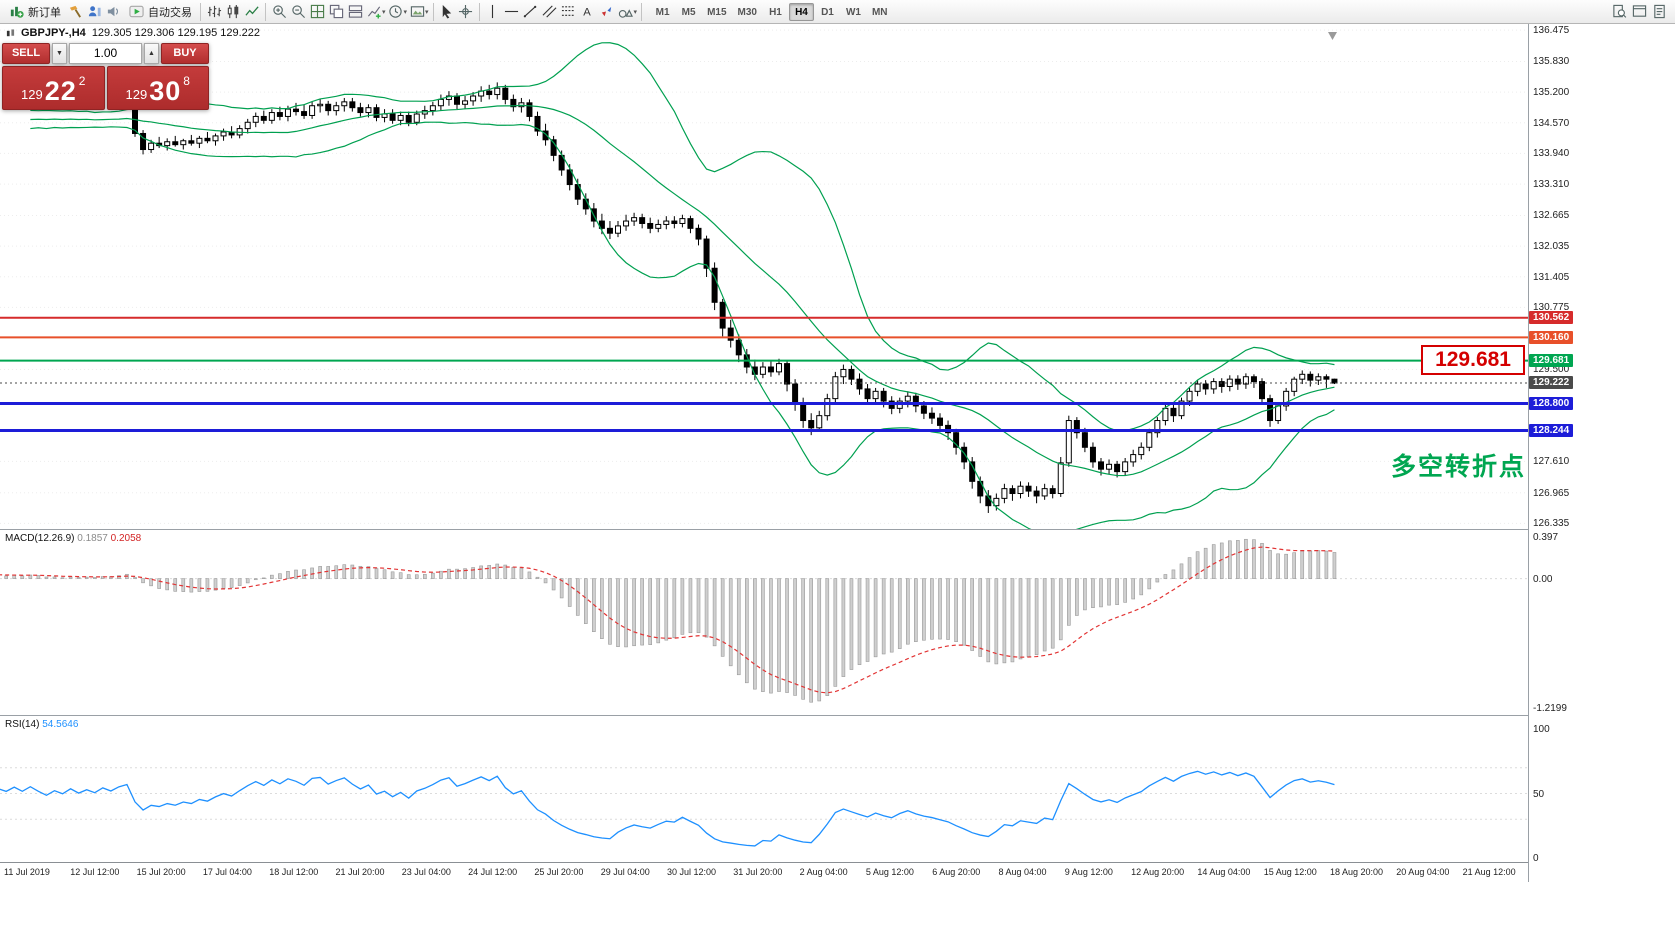 The width and height of the screenshot is (1675, 948). I want to click on fibonacci-tool-icon, so click(569, 12).